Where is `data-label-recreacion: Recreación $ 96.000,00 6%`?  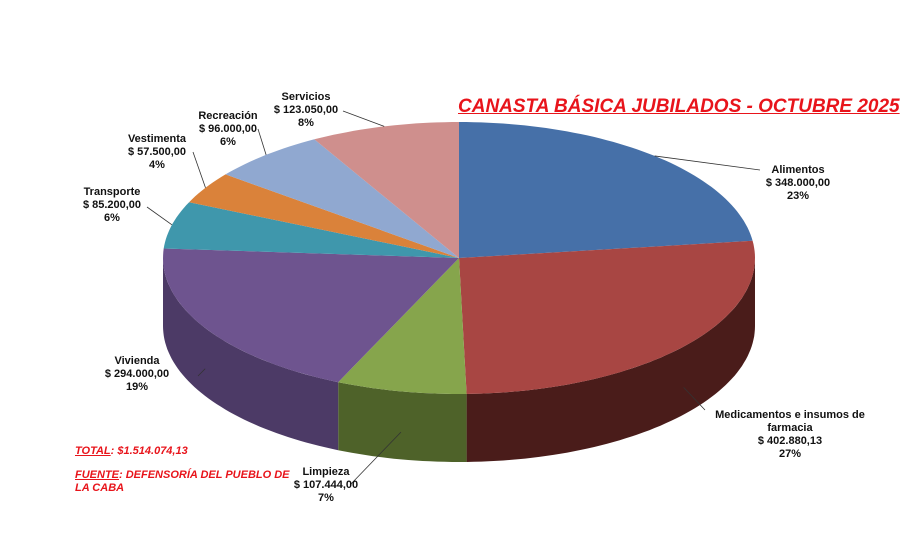 data-label-recreacion: Recreación $ 96.000,00 6% is located at coordinates (227, 129).